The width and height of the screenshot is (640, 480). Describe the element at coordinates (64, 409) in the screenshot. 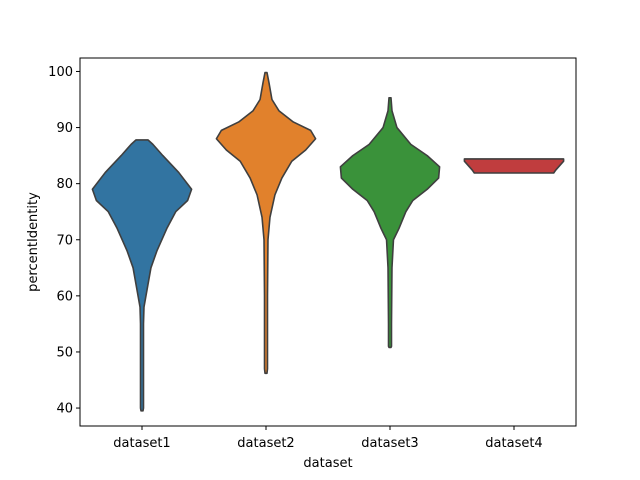

I see `y-tick-label: 40` at that location.